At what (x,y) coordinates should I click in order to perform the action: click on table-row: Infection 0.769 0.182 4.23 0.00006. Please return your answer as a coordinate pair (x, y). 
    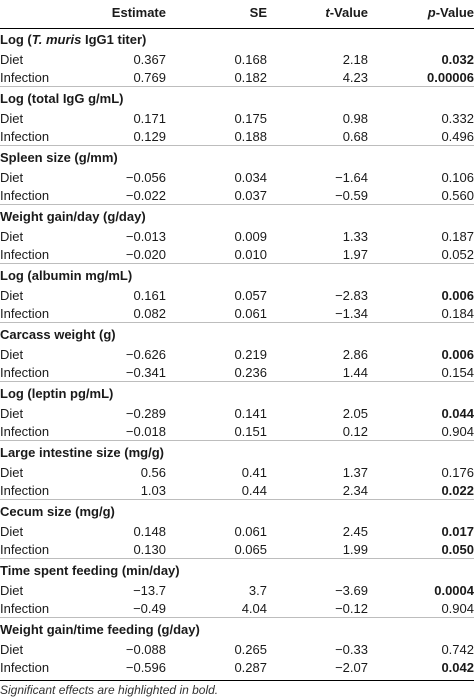
    Looking at the image, I should click on (237, 77).